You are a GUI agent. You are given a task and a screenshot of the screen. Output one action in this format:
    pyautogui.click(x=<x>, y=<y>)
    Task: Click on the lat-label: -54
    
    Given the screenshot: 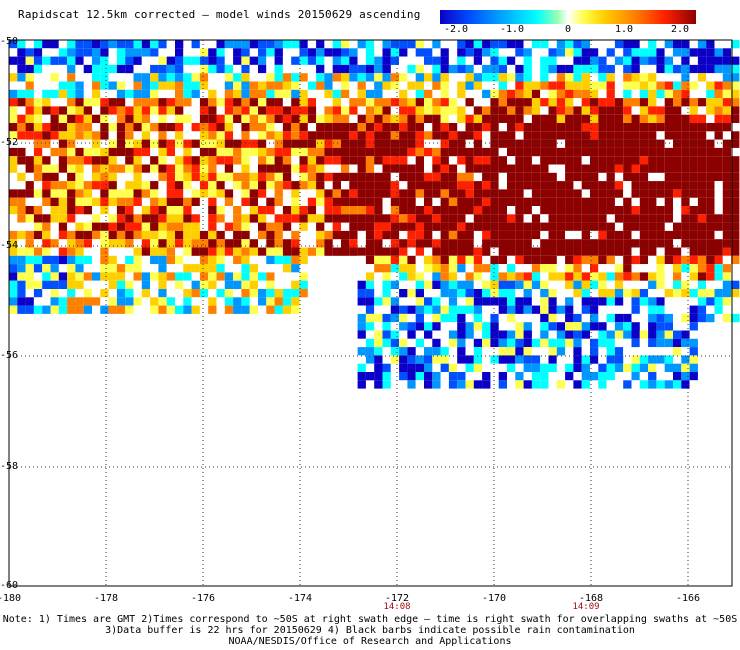 What is the action you would take?
    pyautogui.click(x=9, y=245)
    